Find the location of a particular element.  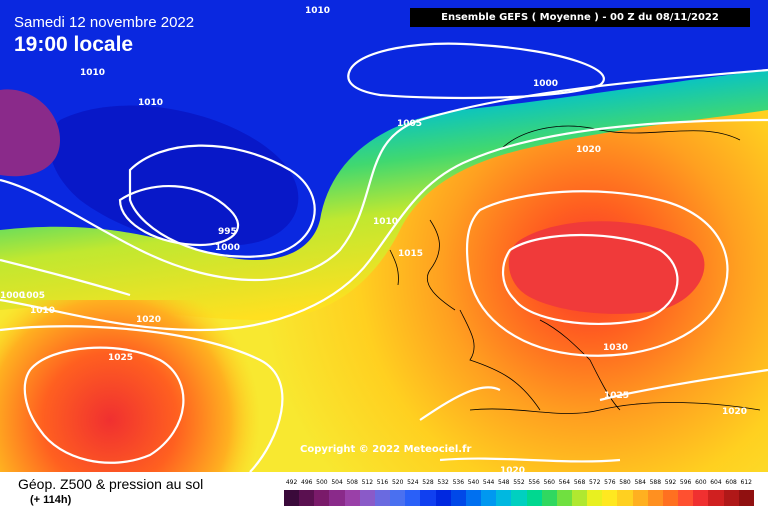

scale-tick-label: 568 is located at coordinates (579, 482).